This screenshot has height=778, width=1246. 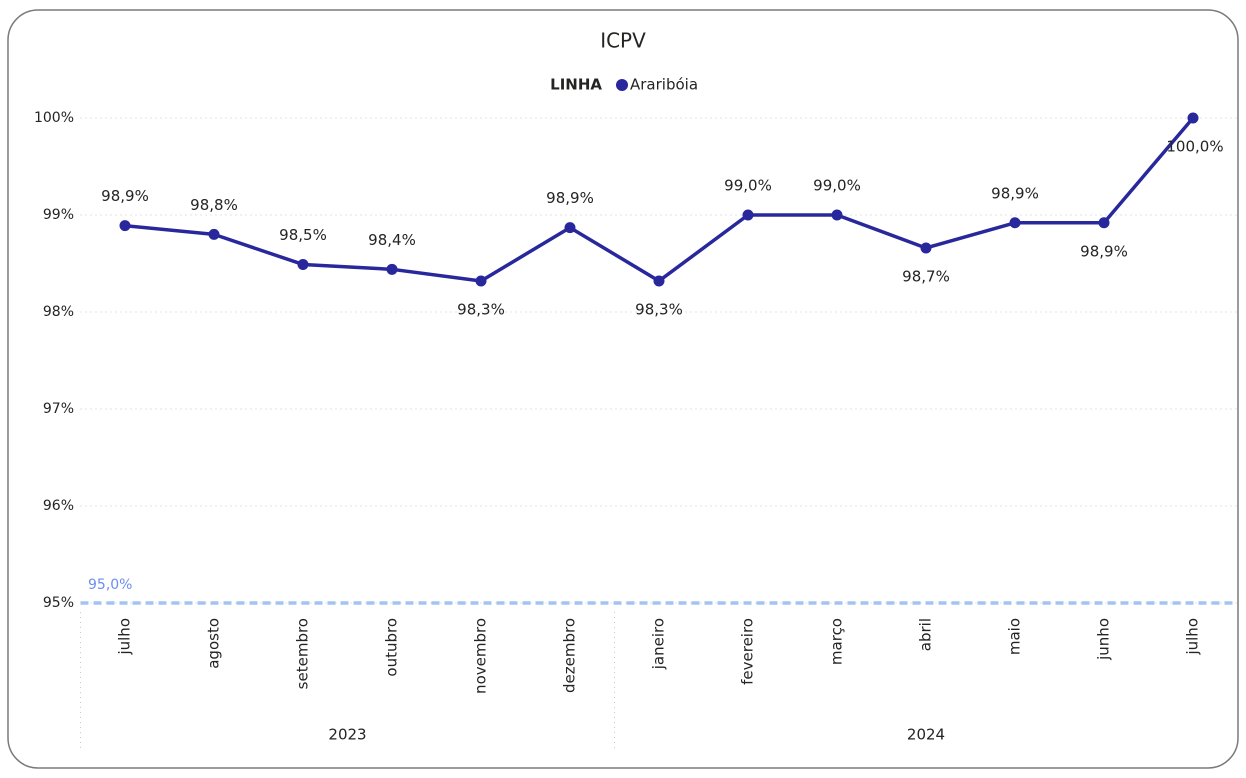 I want to click on legend-title: LINHA, so click(x=576, y=85).